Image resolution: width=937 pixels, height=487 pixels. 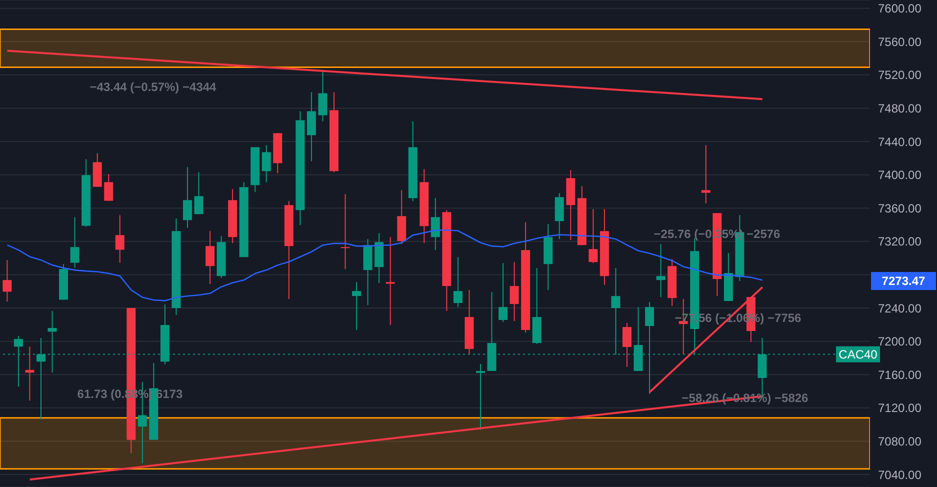 What do you see at coordinates (900, 341) in the screenshot?
I see `y-tick-label: 7200.00` at bounding box center [900, 341].